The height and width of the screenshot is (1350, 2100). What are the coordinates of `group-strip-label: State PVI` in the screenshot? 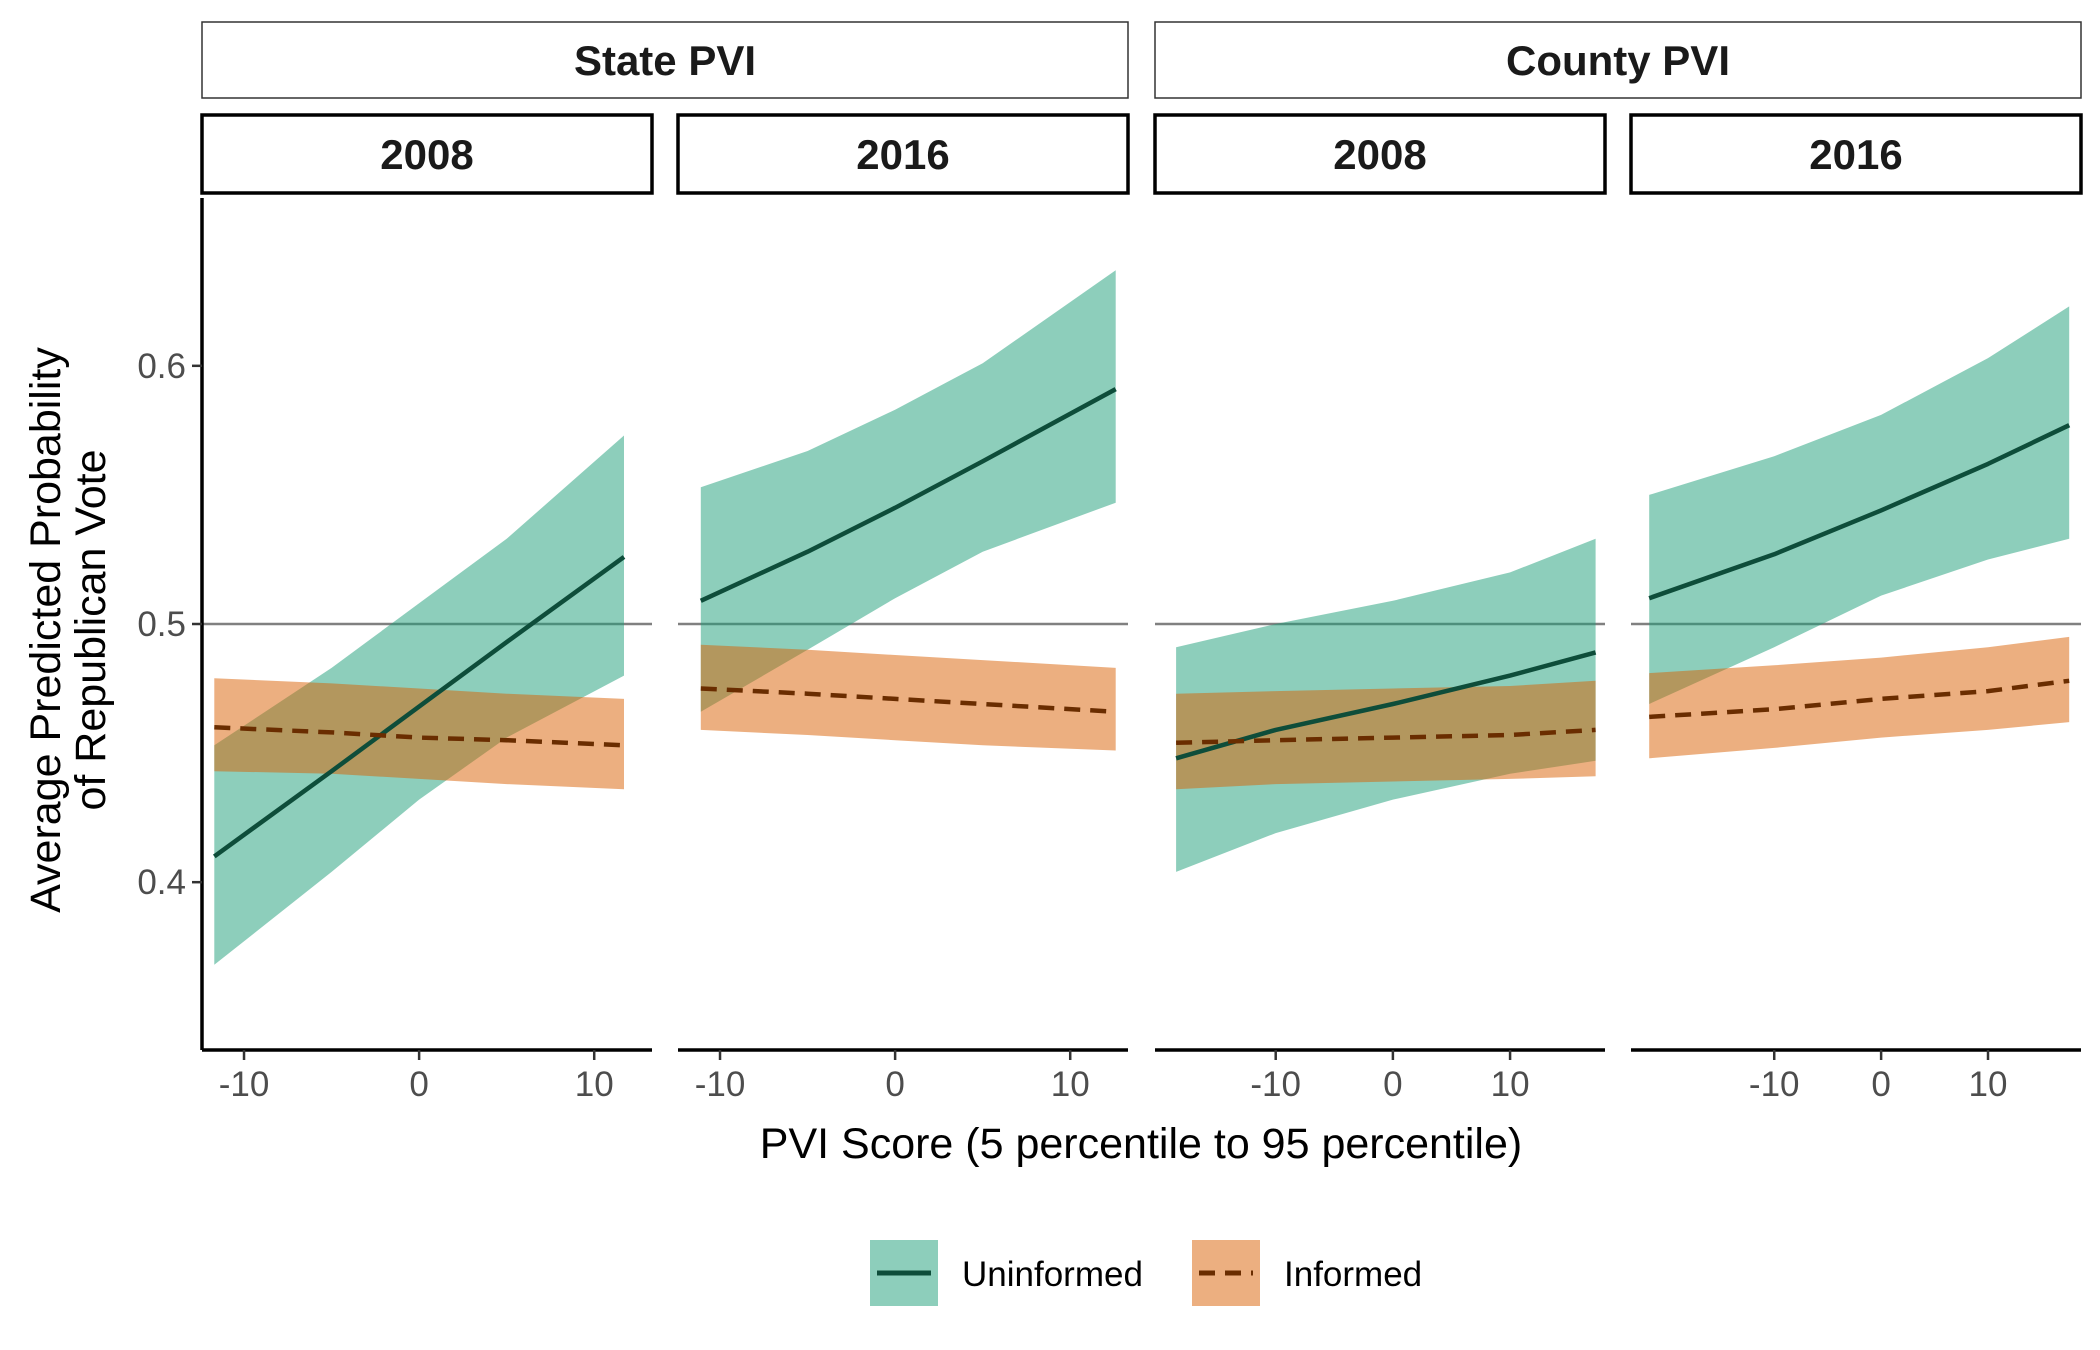 It's located at (665, 60).